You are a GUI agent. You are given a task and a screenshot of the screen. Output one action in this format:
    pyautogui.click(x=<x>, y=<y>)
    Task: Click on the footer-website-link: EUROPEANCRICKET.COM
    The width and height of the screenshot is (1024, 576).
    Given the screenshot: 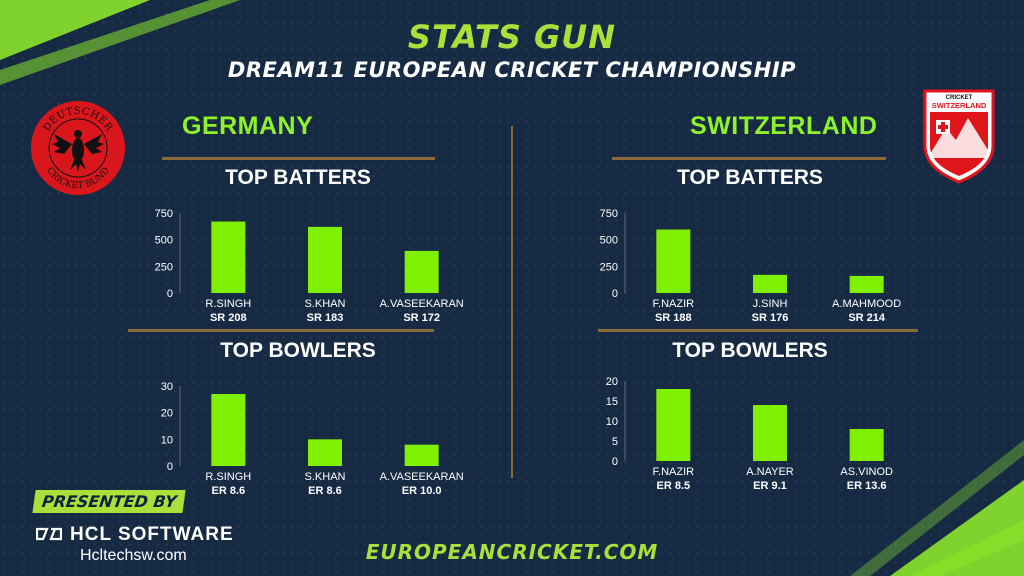 What is the action you would take?
    pyautogui.click(x=512, y=552)
    